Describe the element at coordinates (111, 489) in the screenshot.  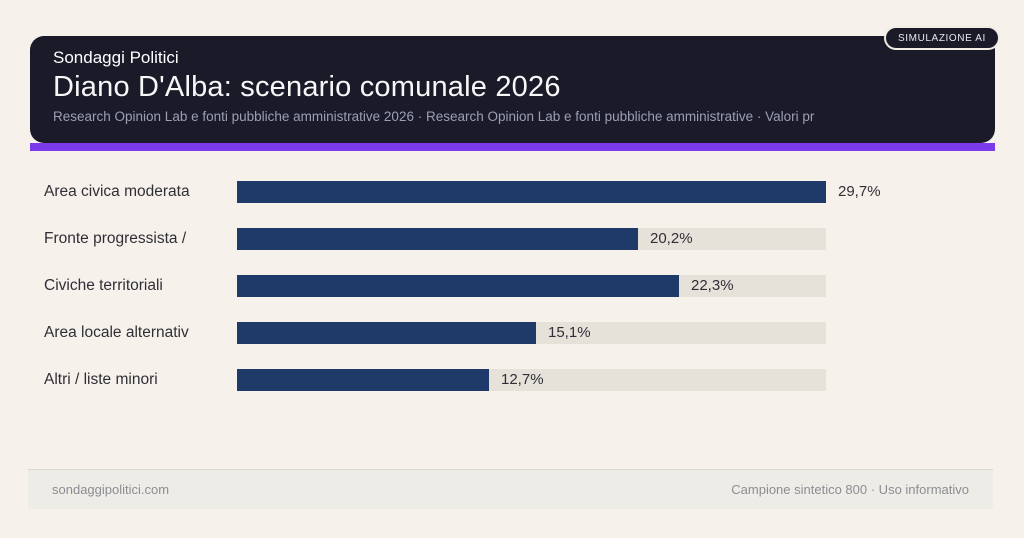
I see `footer-source: sondaggipolitici.com` at that location.